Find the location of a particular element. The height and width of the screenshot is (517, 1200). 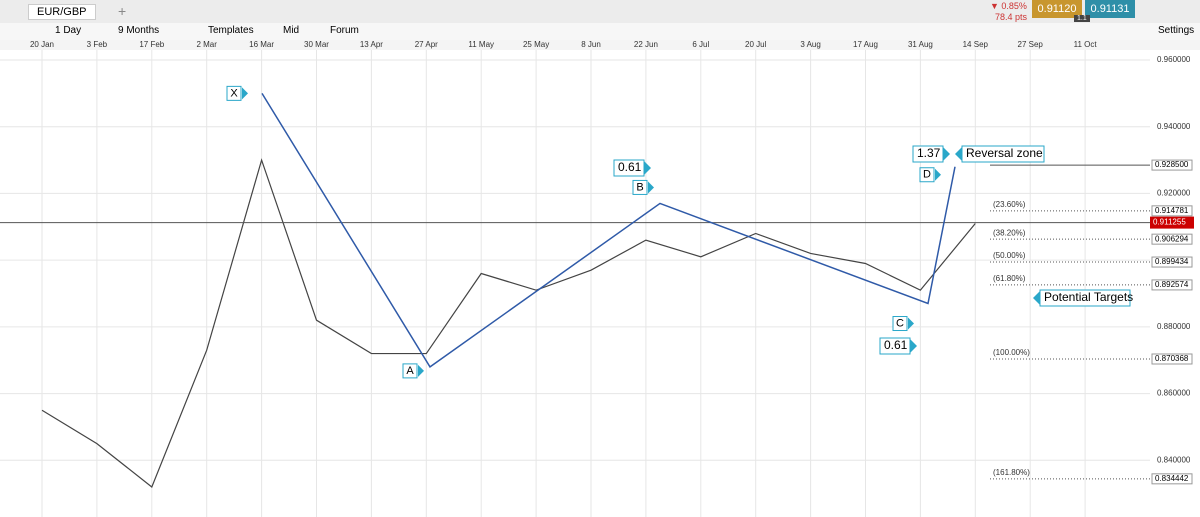

point-label: B is located at coordinates (639, 187).